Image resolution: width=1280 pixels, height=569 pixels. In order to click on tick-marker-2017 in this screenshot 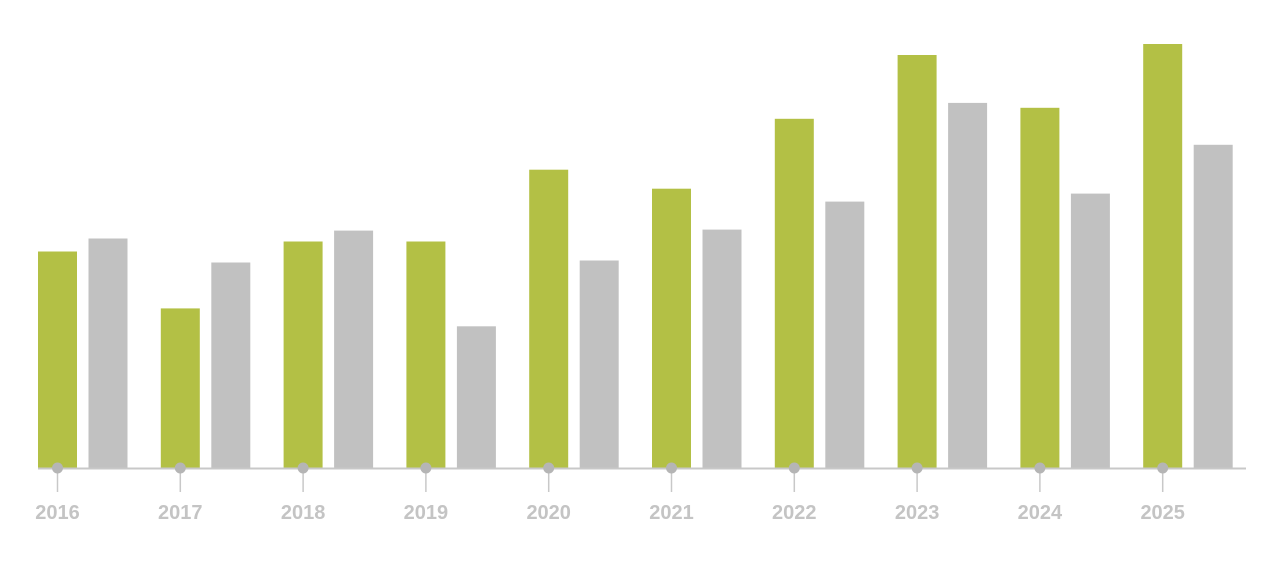, I will do `click(180, 468)`.